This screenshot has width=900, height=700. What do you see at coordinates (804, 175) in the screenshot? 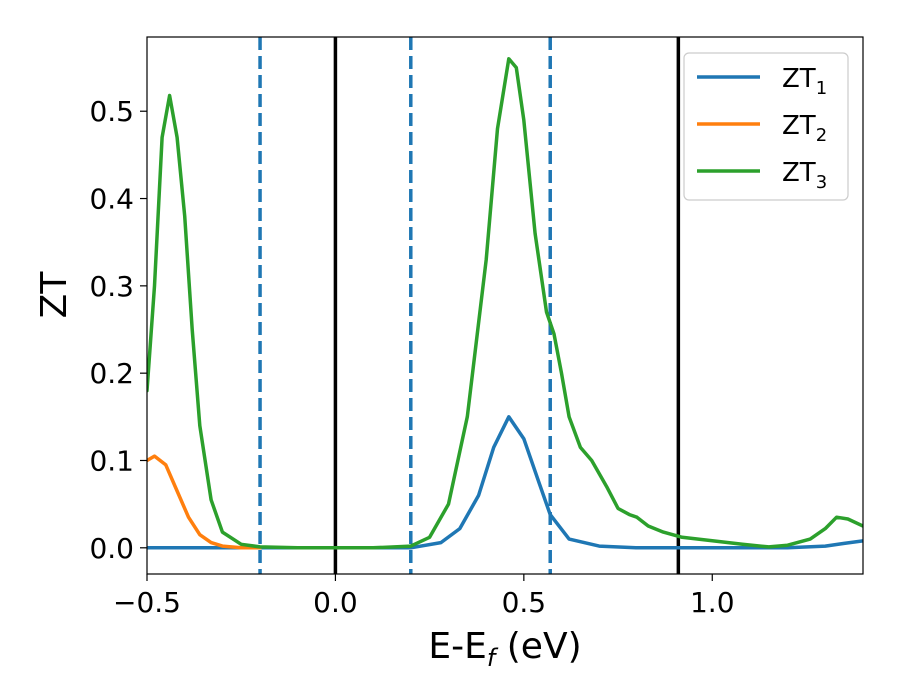
I see `legend-label-3: ZT3` at bounding box center [804, 175].